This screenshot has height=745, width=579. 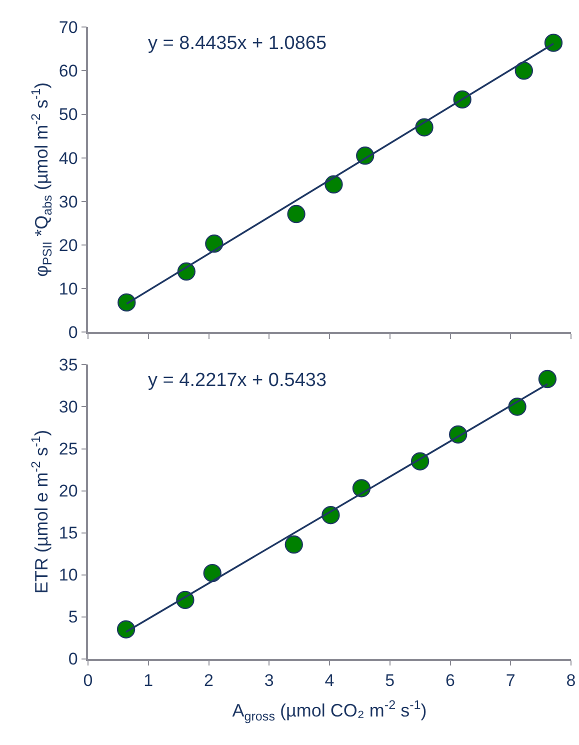 What do you see at coordinates (237, 380) in the screenshot?
I see `annotation: y = 4.2217x + 0.5433` at bounding box center [237, 380].